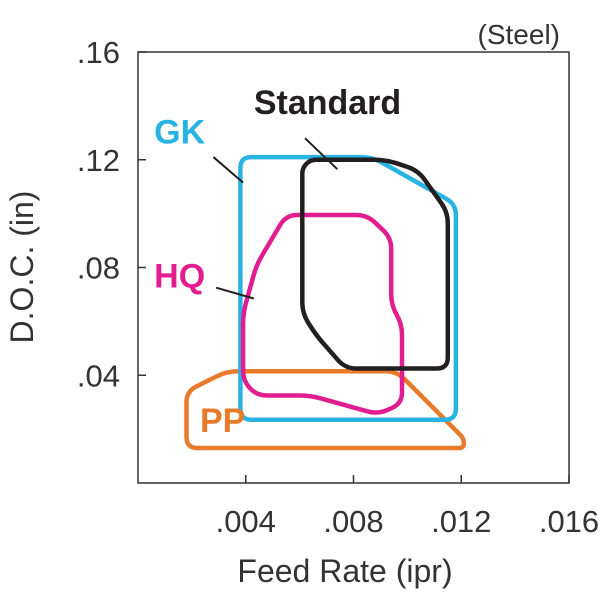  What do you see at coordinates (275, 218) in the screenshot?
I see `leaders-layer` at bounding box center [275, 218].